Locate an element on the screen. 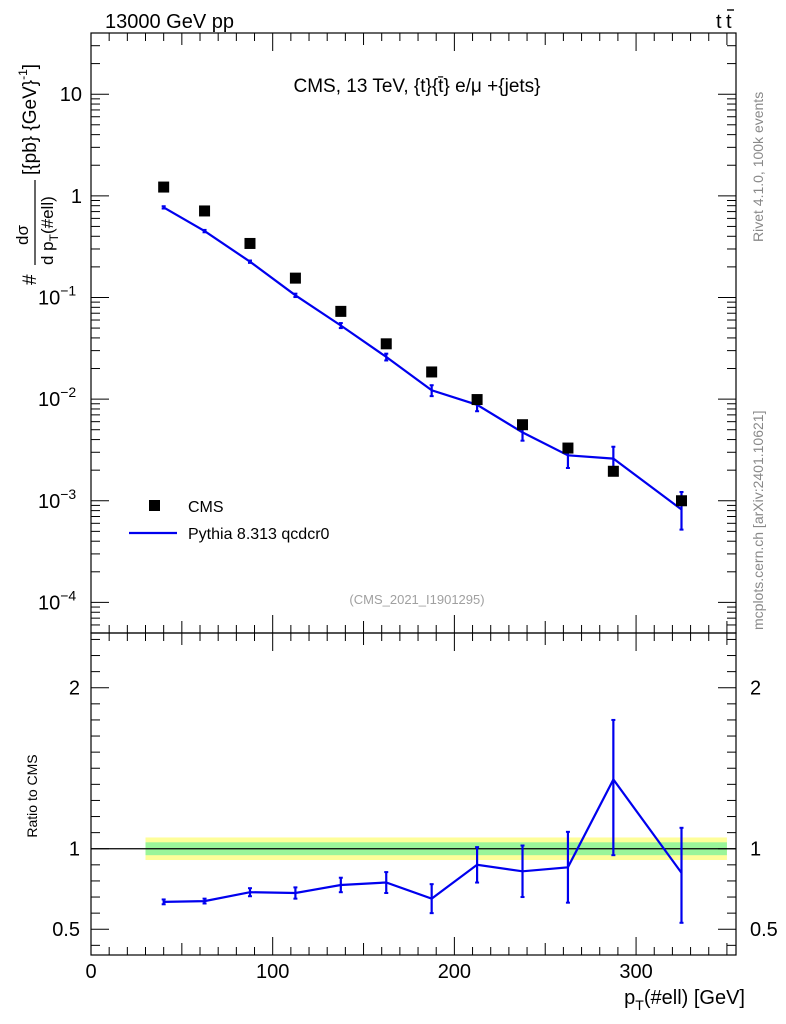  header-left: 13000 GeV pp is located at coordinates (169, 22).